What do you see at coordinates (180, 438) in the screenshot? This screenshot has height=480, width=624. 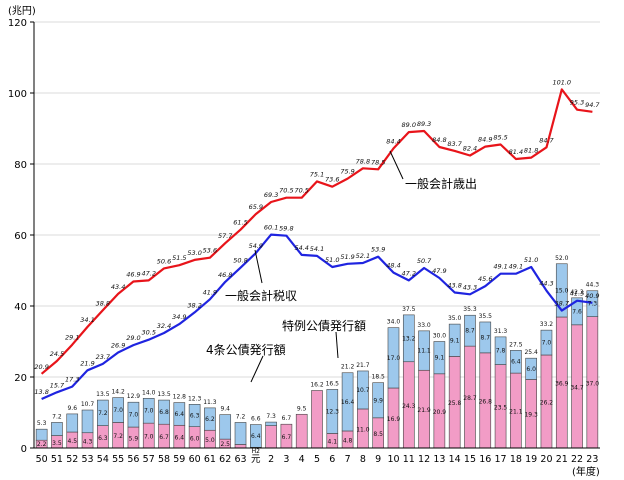 I see `label-construction-bonds-9: 6.4` at bounding box center [180, 438].